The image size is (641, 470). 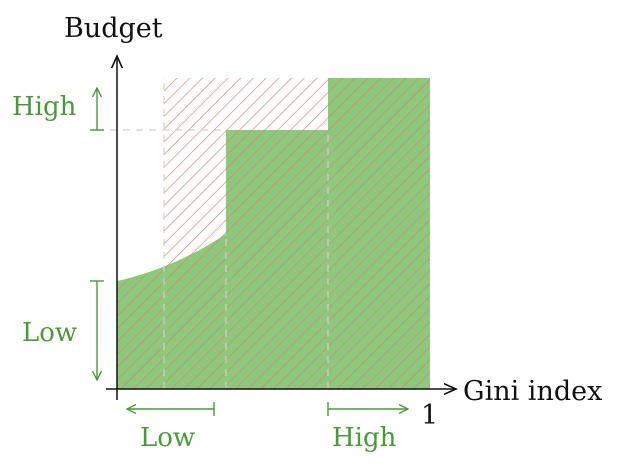 I want to click on y-high-bracket, so click(x=97, y=109).